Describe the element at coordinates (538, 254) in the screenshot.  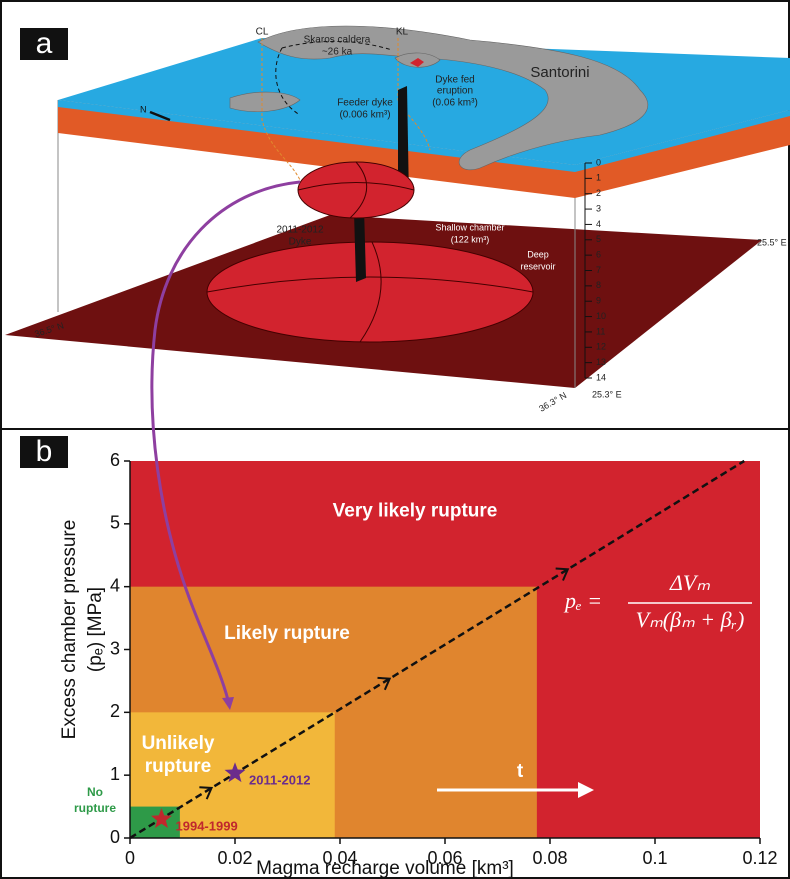
I see `deep-label: Deep` at that location.